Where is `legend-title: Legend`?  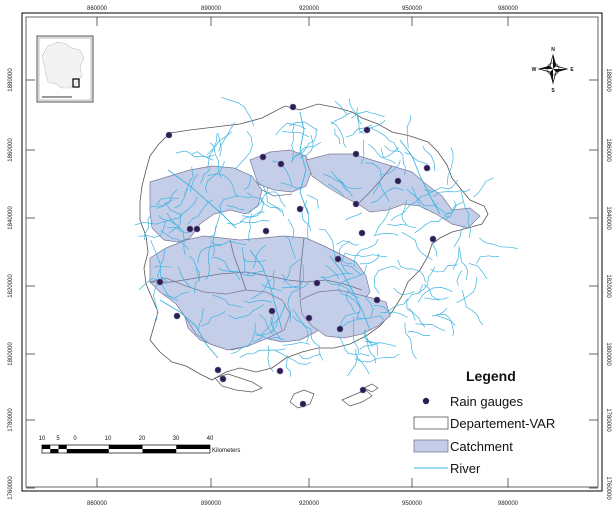
legend-title: Legend is located at coordinates (491, 376).